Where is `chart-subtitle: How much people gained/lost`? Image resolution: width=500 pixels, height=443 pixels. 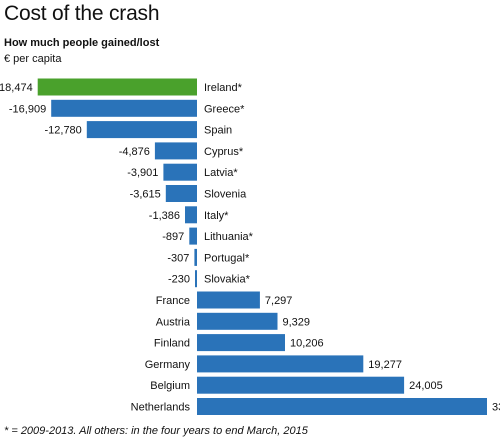 chart-subtitle: How much people gained/lost is located at coordinates (82, 43).